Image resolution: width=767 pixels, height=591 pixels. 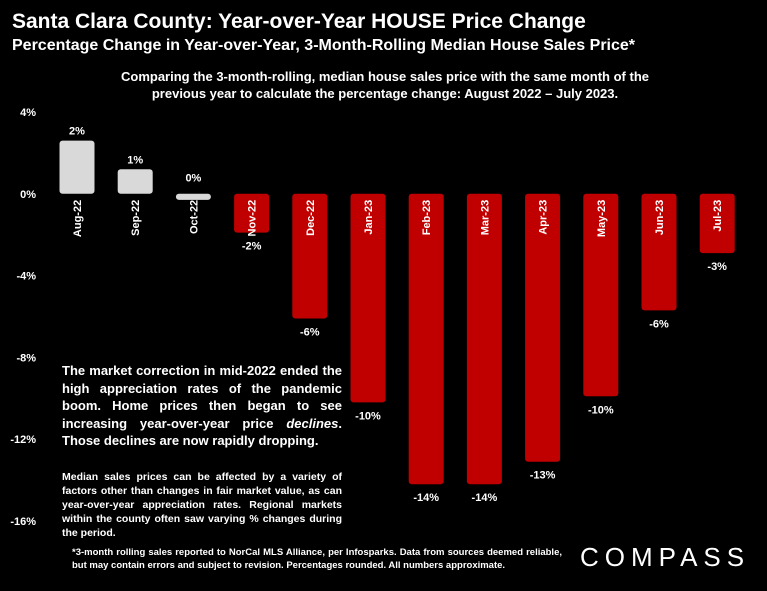 What do you see at coordinates (252, 247) in the screenshot?
I see `data-label: -2%` at bounding box center [252, 247].